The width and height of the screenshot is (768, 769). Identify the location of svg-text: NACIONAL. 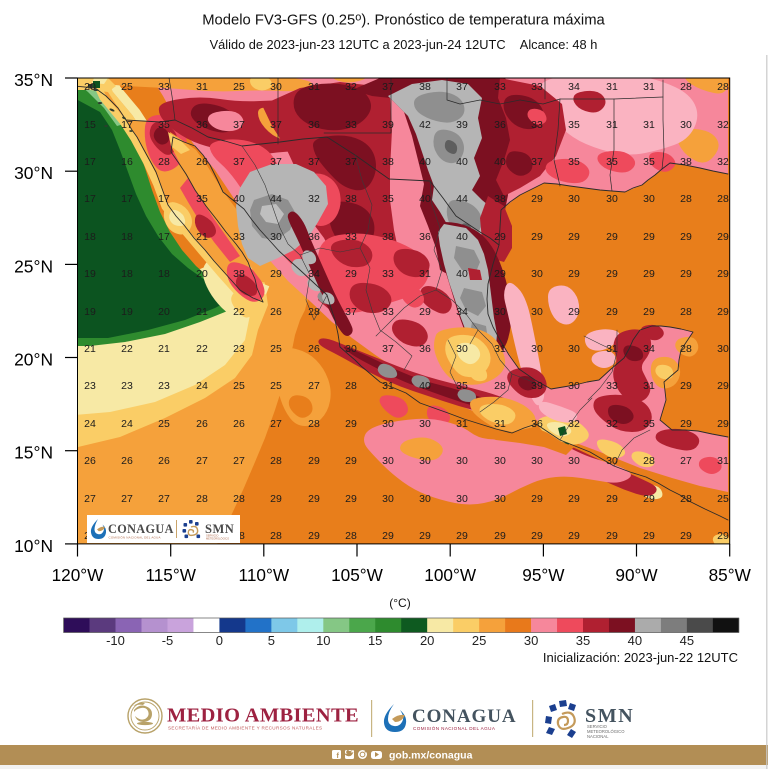
(598, 736).